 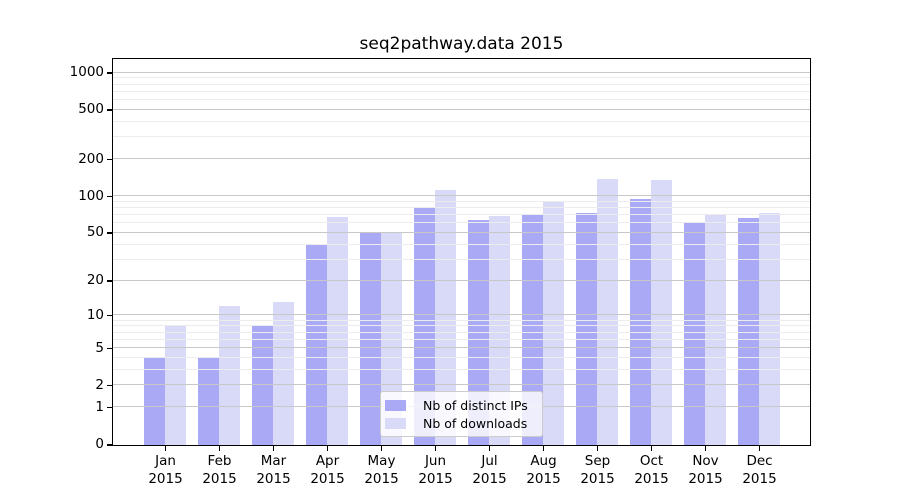 What do you see at coordinates (219, 461) in the screenshot?
I see `month-name: Feb` at bounding box center [219, 461].